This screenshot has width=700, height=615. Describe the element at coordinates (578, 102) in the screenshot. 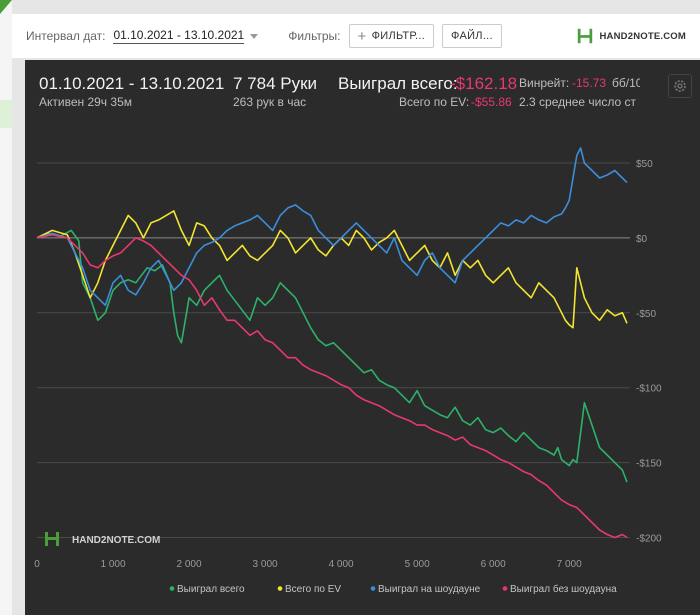

I see `stats-avg-players: 2.3 среднее число ст` at that location.